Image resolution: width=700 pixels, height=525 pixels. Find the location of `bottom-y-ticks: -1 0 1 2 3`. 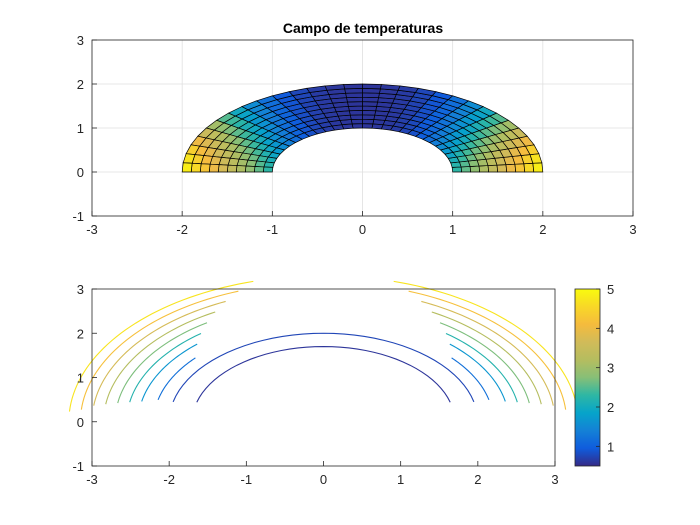

bottom-y-ticks: -1 0 1 2 3 is located at coordinates (84, 378).